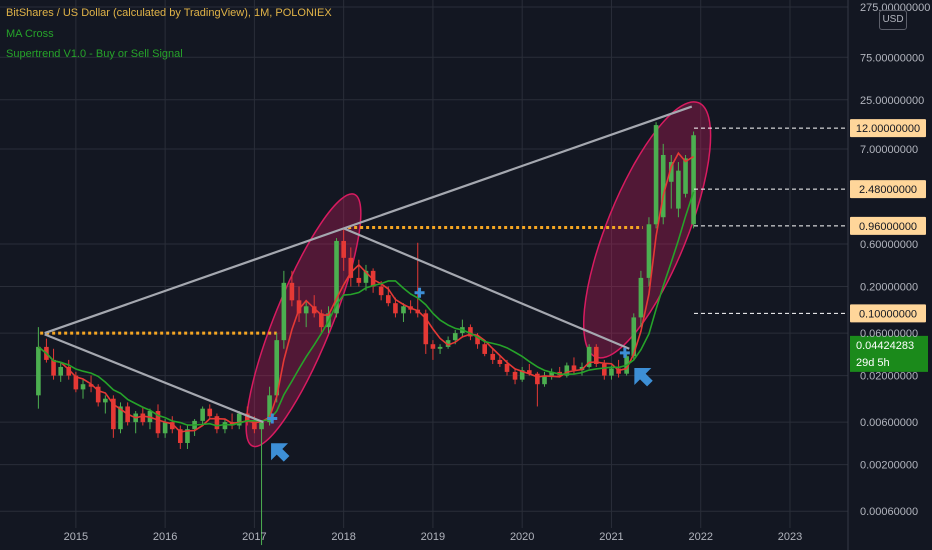 This screenshot has width=932, height=550. Describe the element at coordinates (892, 101) in the screenshot. I see `y-tick-label: 25.00000000` at that location.